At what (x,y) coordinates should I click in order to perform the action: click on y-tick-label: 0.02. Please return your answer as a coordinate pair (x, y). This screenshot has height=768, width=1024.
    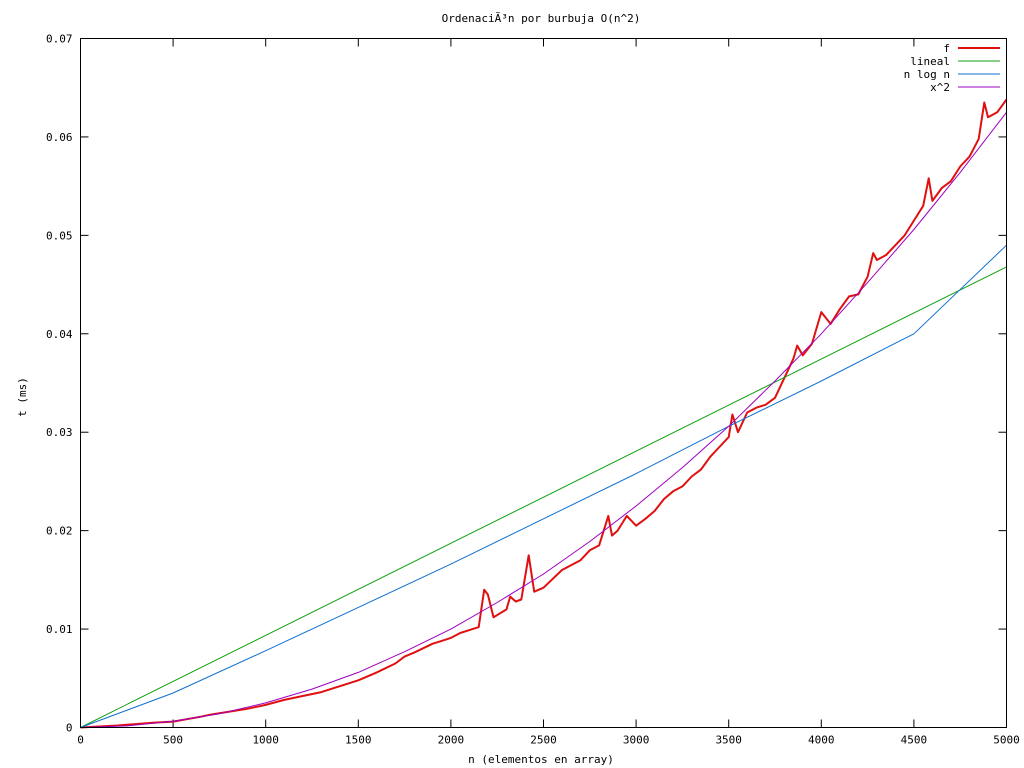
    Looking at the image, I should click on (59, 531).